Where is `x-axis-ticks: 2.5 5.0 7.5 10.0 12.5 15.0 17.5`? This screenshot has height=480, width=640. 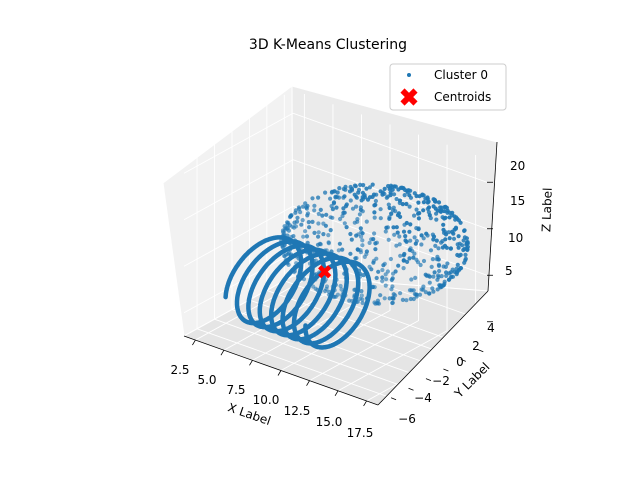
x-axis-ticks: 2.5 5.0 7.5 10.0 12.5 15.0 17.5 is located at coordinates (271, 389).